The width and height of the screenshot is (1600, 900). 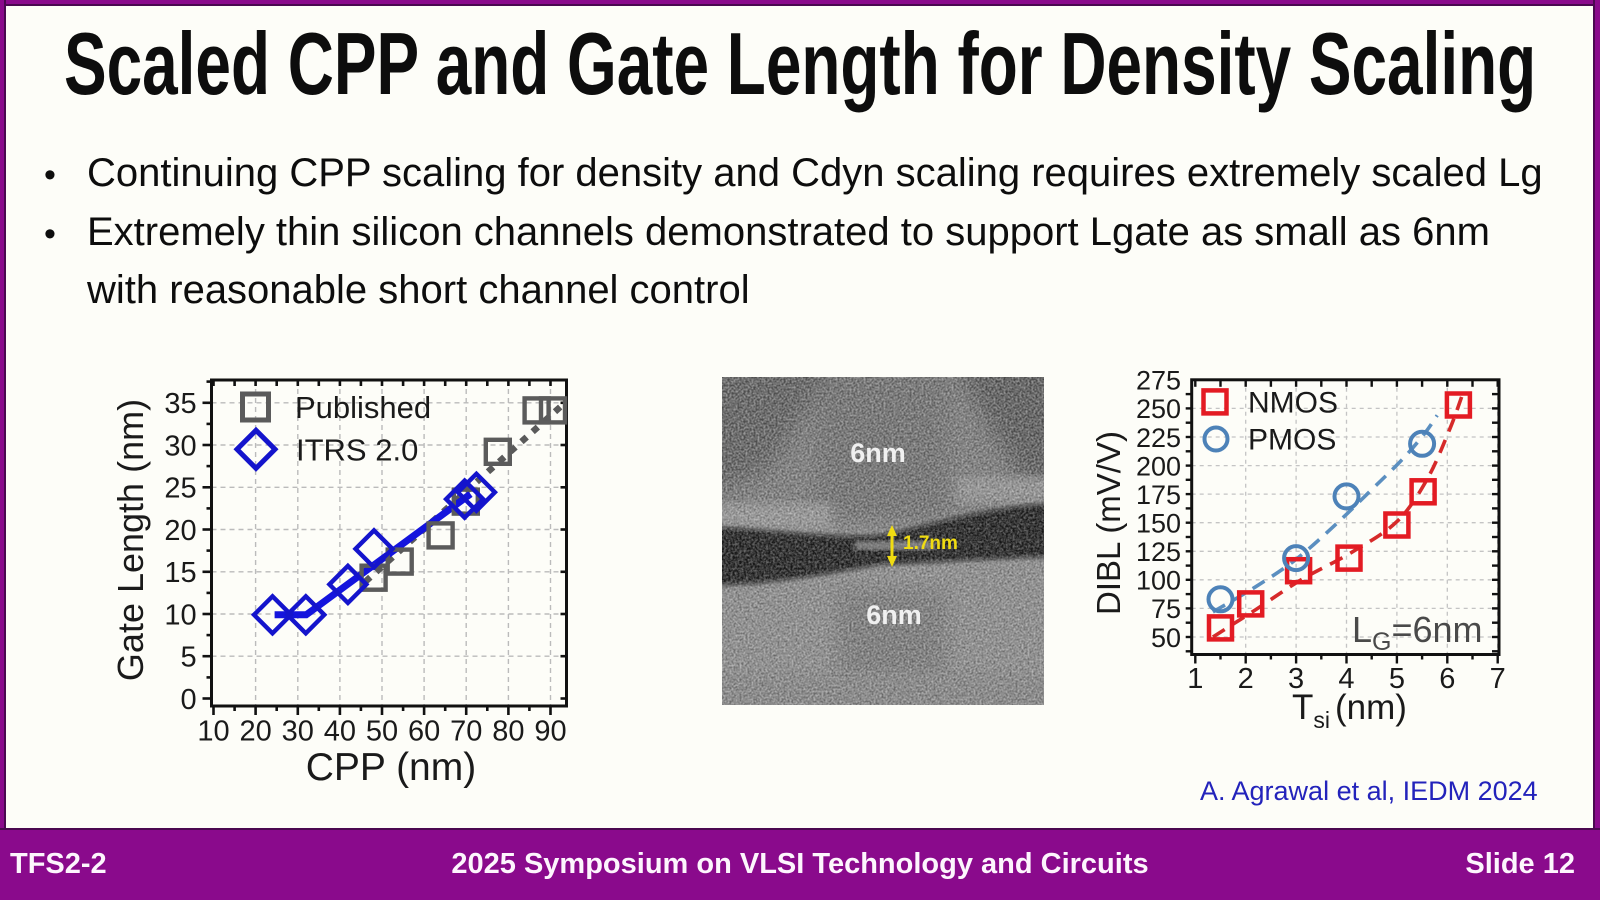 I want to click on svg-text: 1.7nm, so click(x=930, y=543).